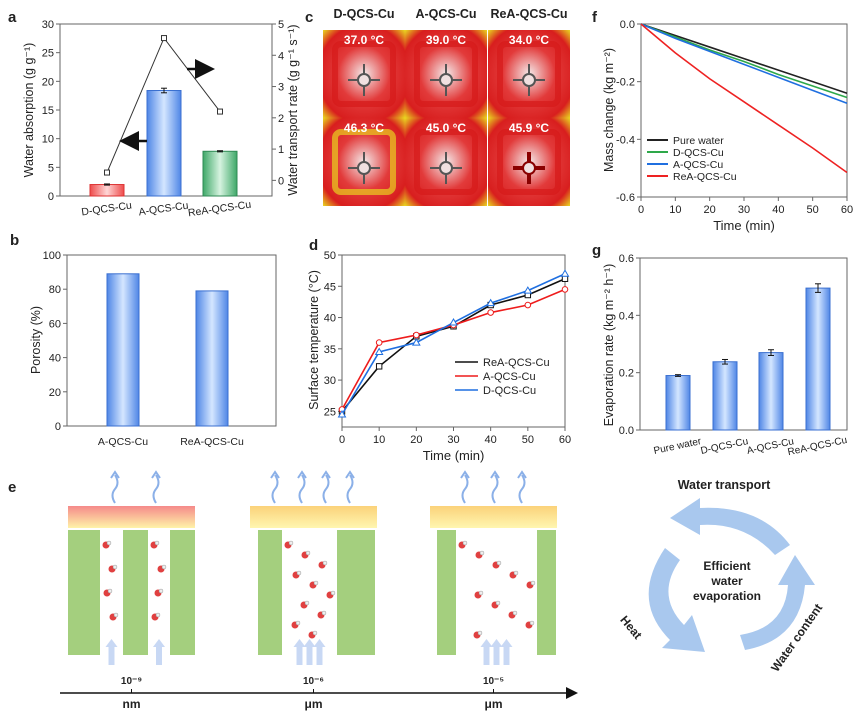 The width and height of the screenshot is (865, 718). Describe the element at coordinates (52, 256) in the screenshot. I see `y-tick-label: 100` at that location.